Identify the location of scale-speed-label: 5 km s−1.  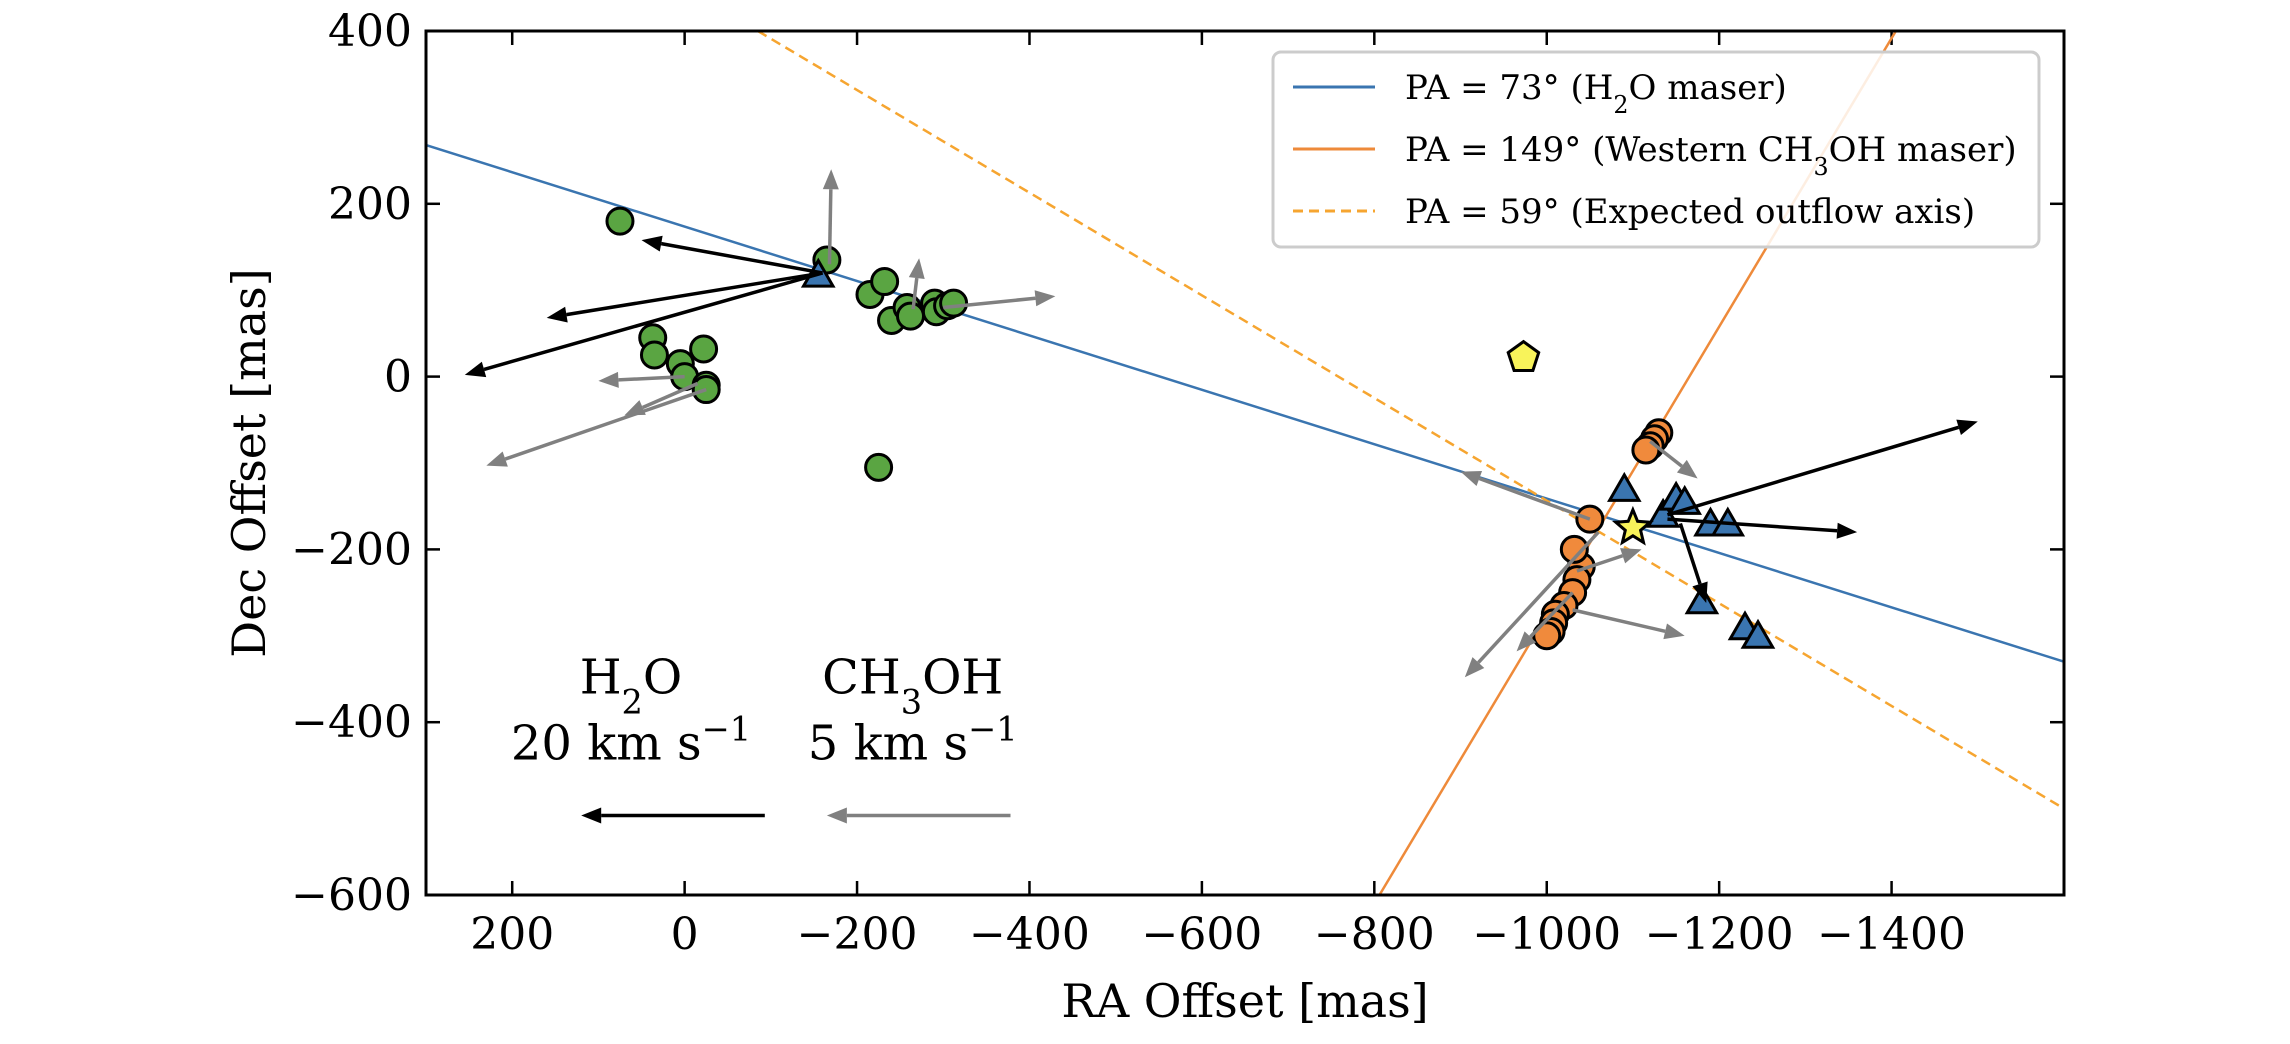
(913, 740).